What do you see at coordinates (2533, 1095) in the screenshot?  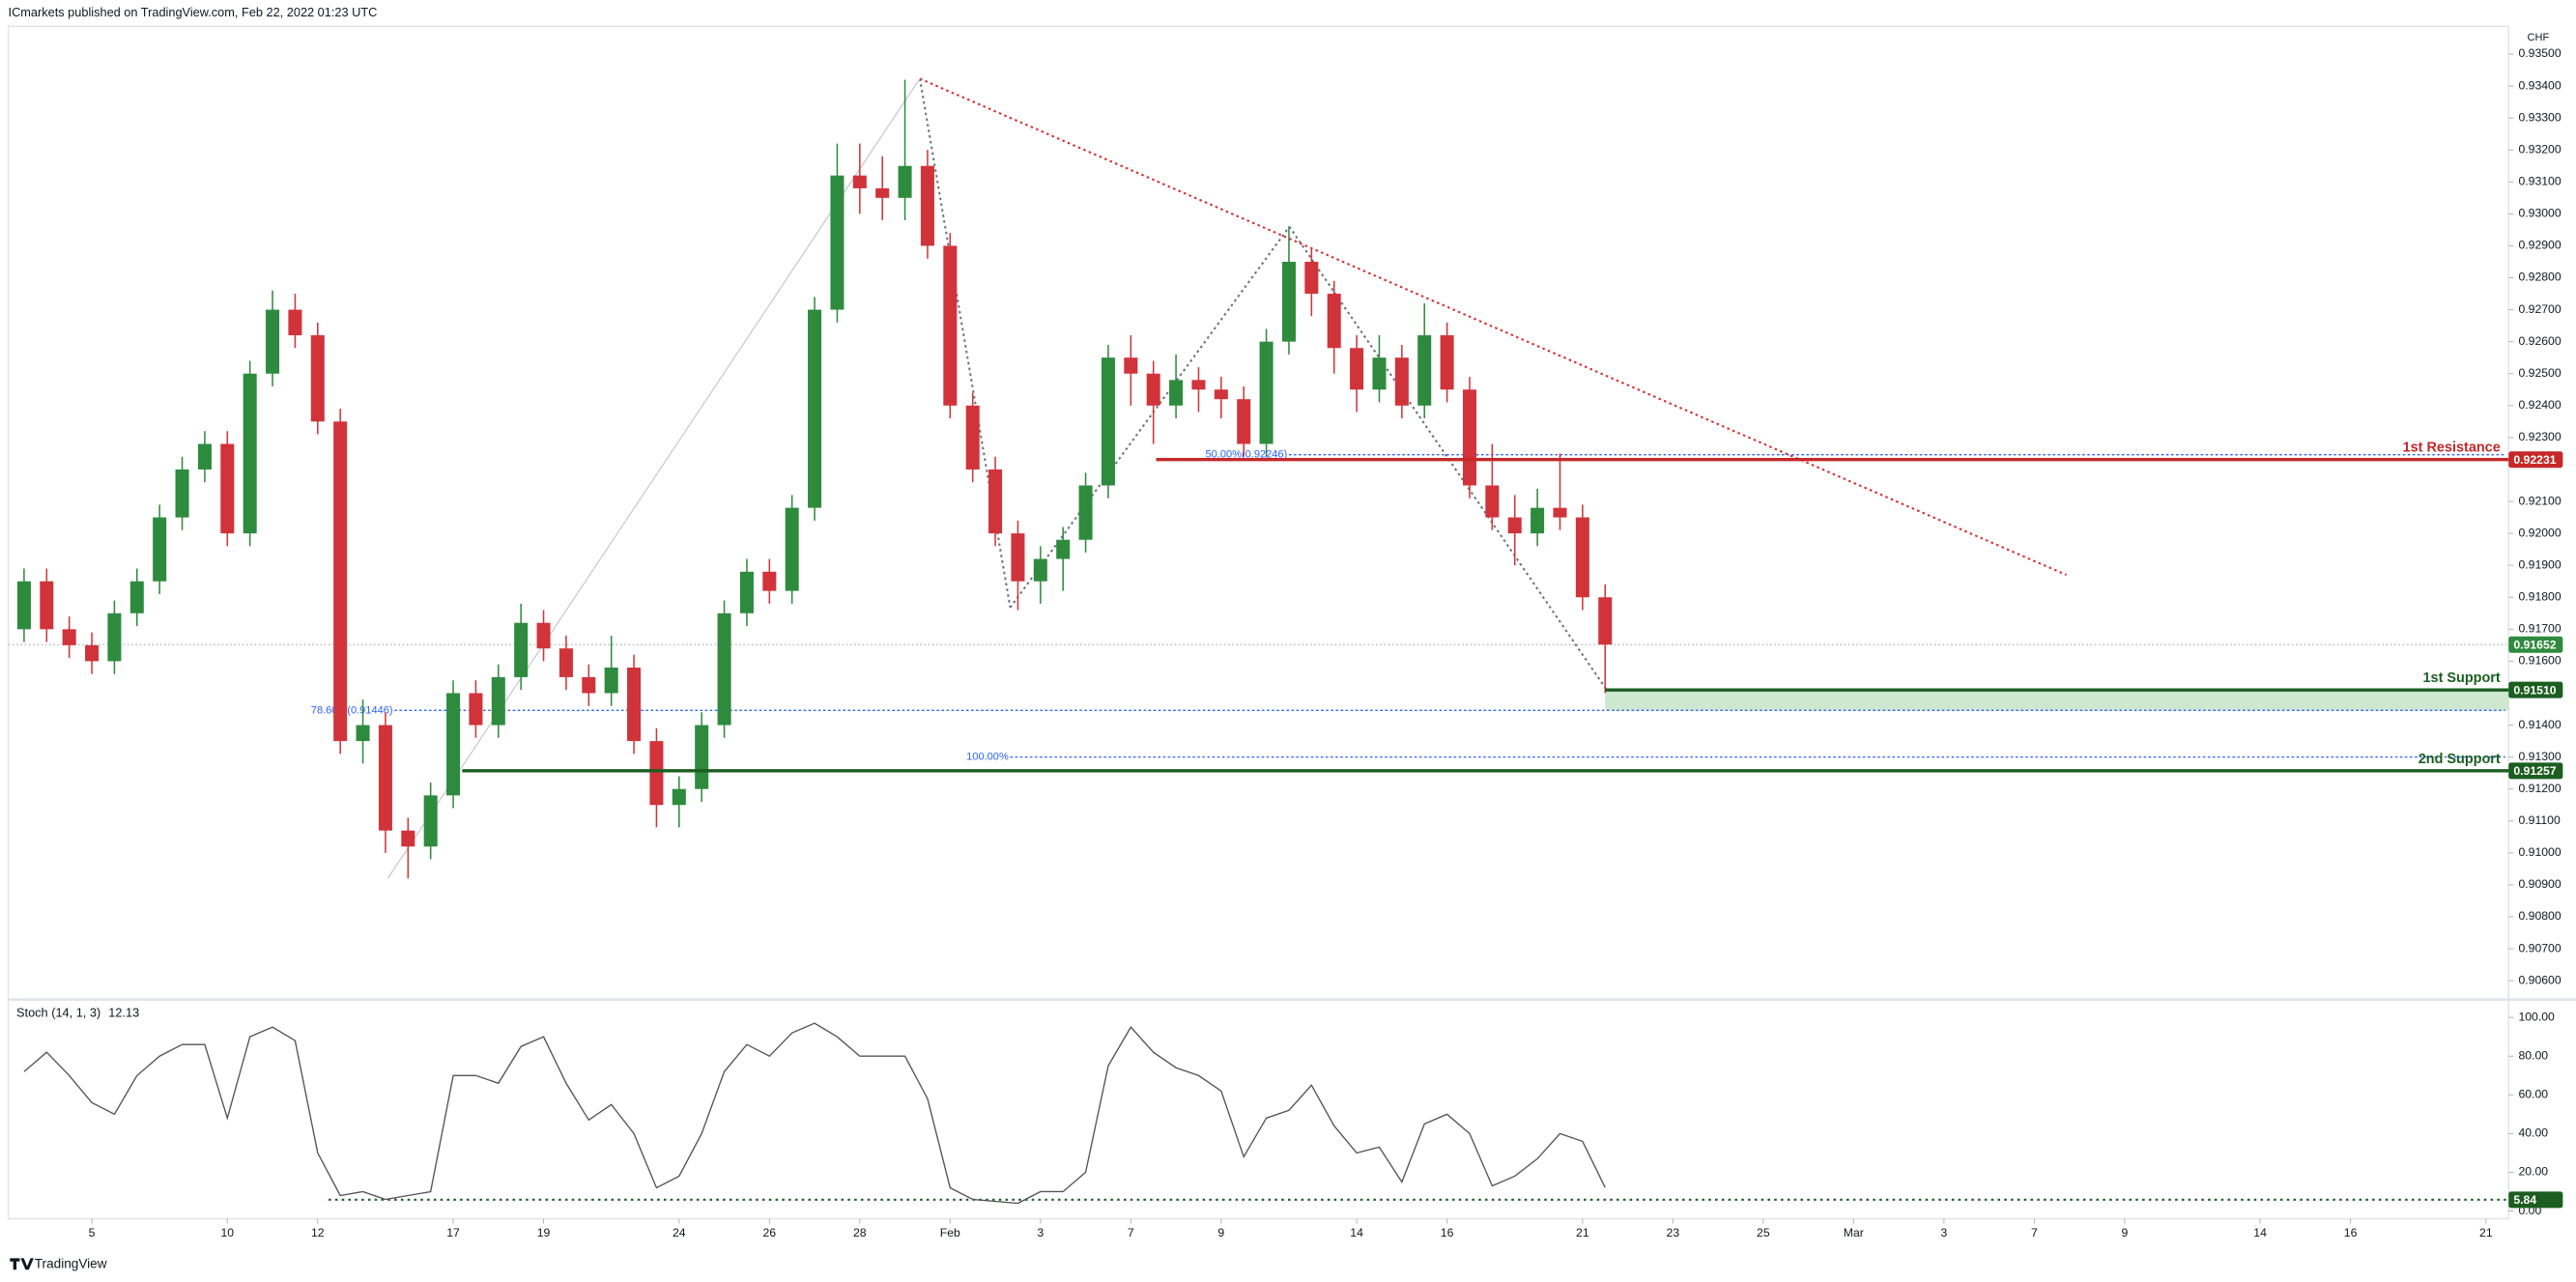 I see `stoch-y-tick-label: 60.00` at bounding box center [2533, 1095].